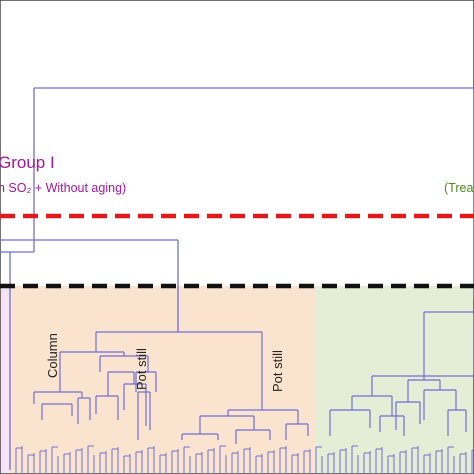  I want to click on group-label: Group I, so click(27, 162).